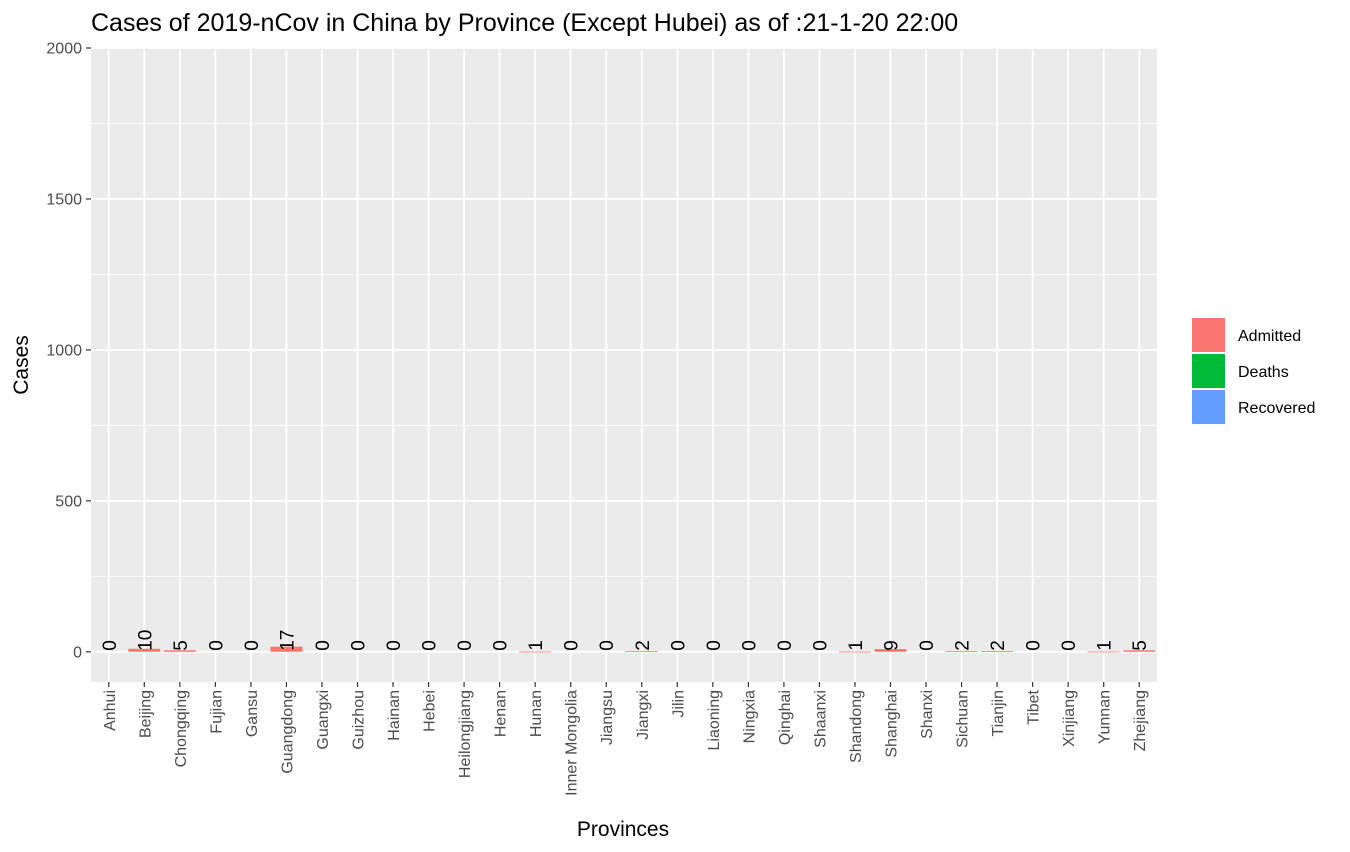  I want to click on y-axis-title: Cases, so click(21, 365).